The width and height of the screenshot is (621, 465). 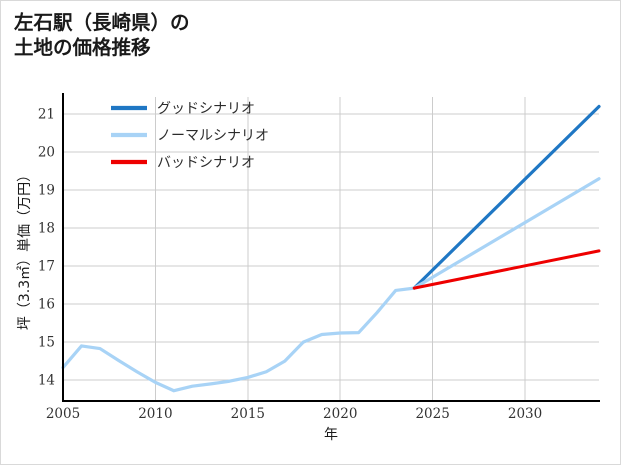 What do you see at coordinates (102, 35) in the screenshot?
I see `page-title: 左石駅（長崎県）の 土地の価格推移` at bounding box center [102, 35].